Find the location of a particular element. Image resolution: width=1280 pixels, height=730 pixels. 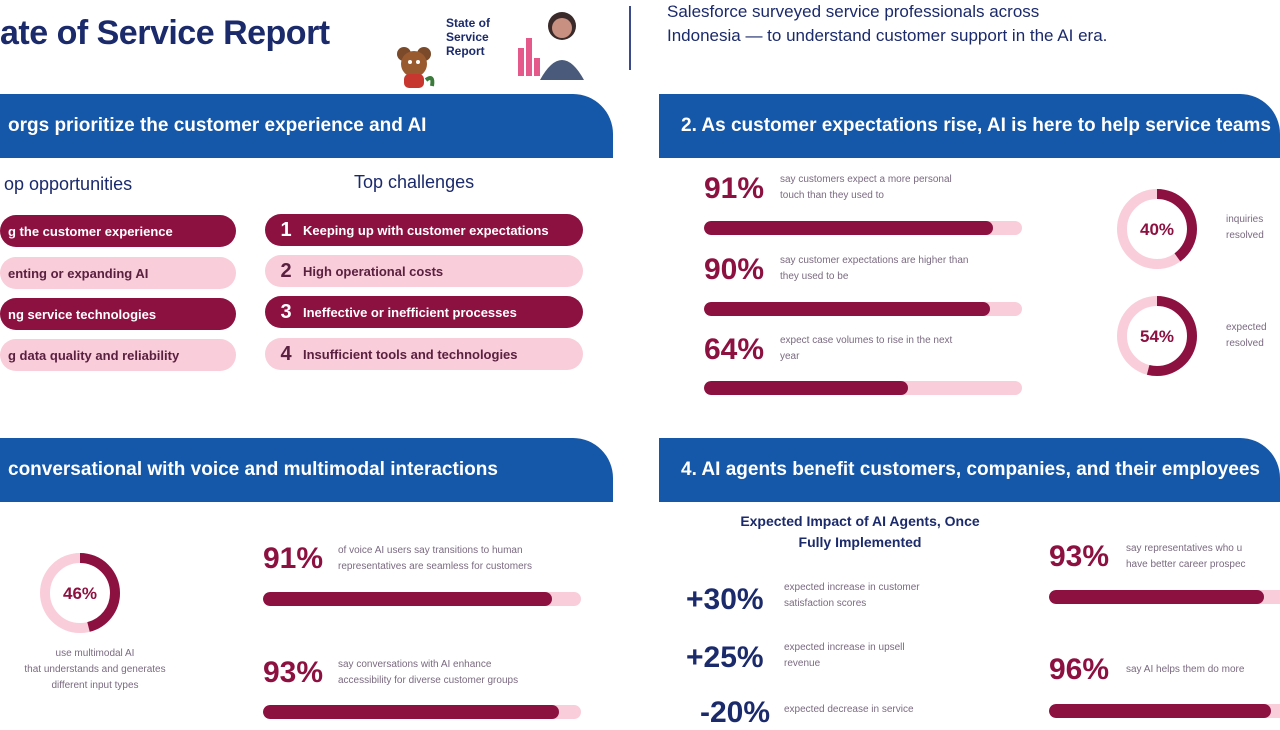

challenge-number: 2 is located at coordinates (286, 270).